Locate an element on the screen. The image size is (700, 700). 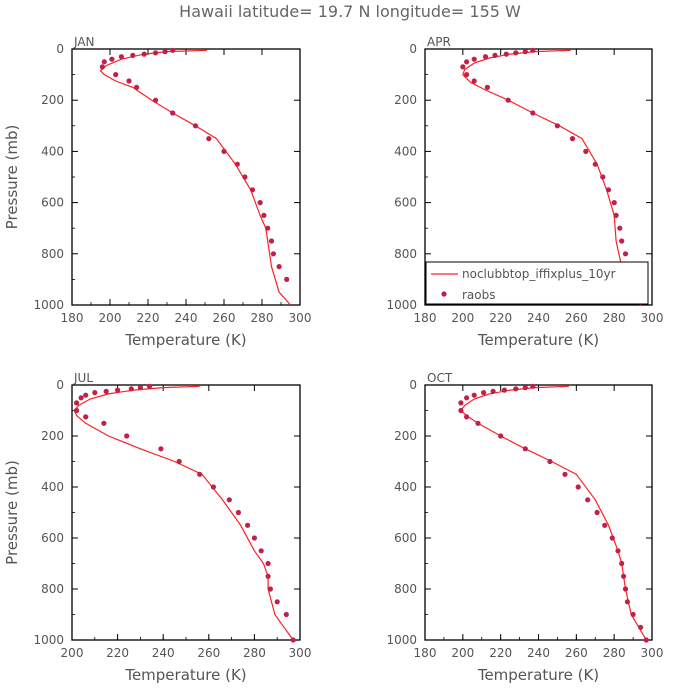
x-tick-label: 260 is located at coordinates (208, 653).